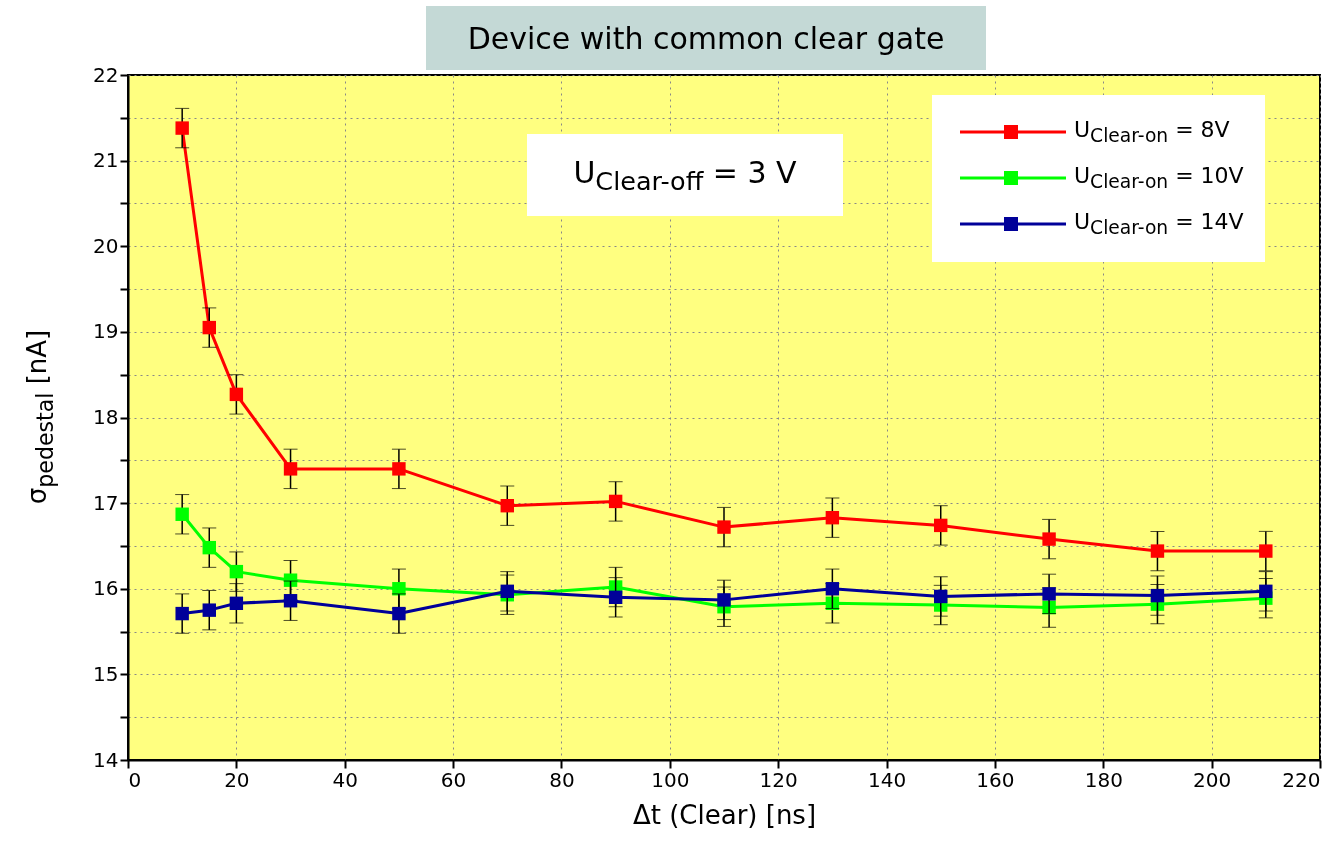 Image resolution: width=1340 pixels, height=852 pixels. I want to click on x-tick-label: 40, so click(345, 779).